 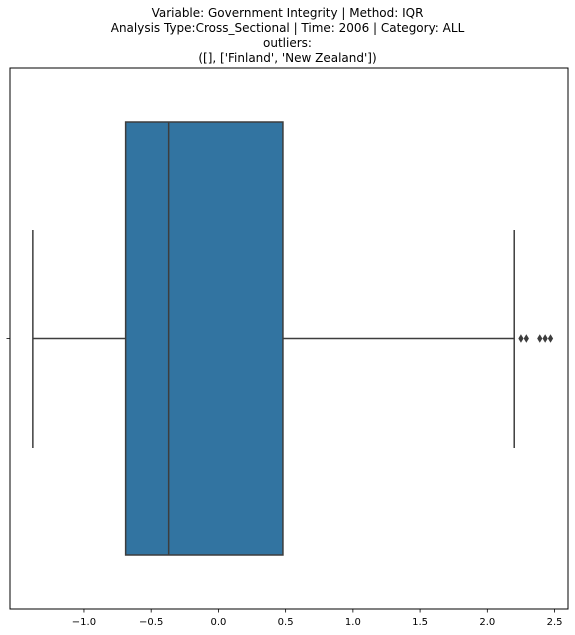 What do you see at coordinates (353, 622) in the screenshot?
I see `x-tick-label-5: 1.0` at bounding box center [353, 622].